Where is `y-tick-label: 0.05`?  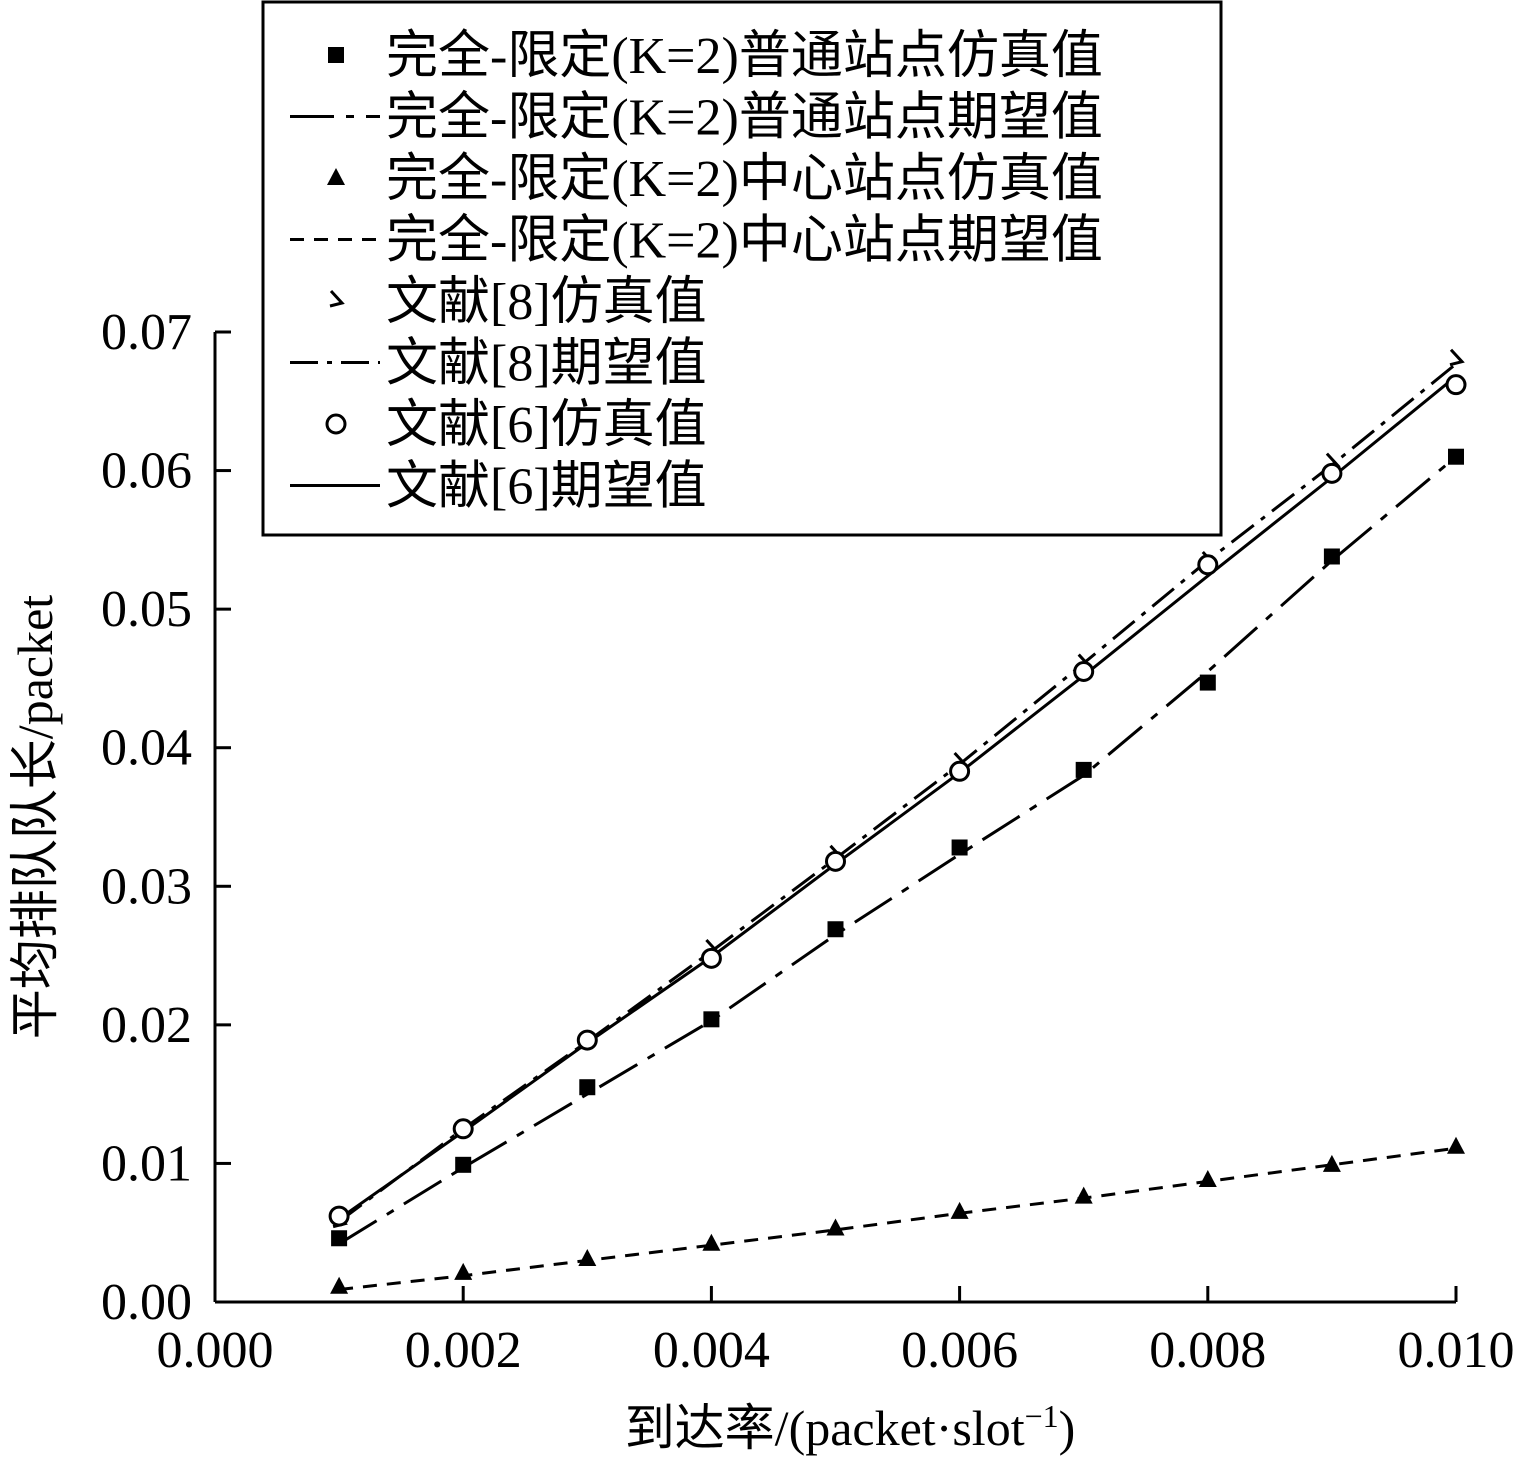 y-tick-label: 0.05 is located at coordinates (146, 609).